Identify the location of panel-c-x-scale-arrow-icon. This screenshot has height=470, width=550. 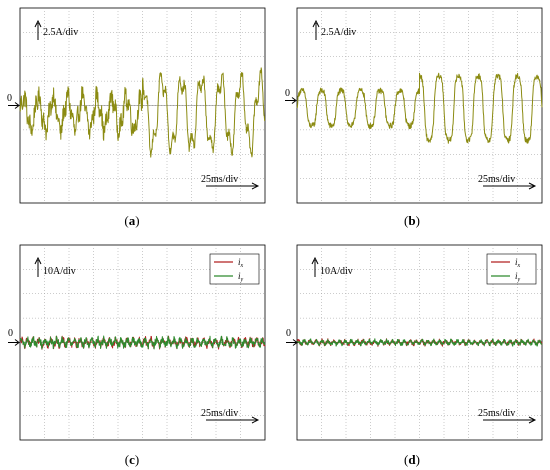
(233, 420).